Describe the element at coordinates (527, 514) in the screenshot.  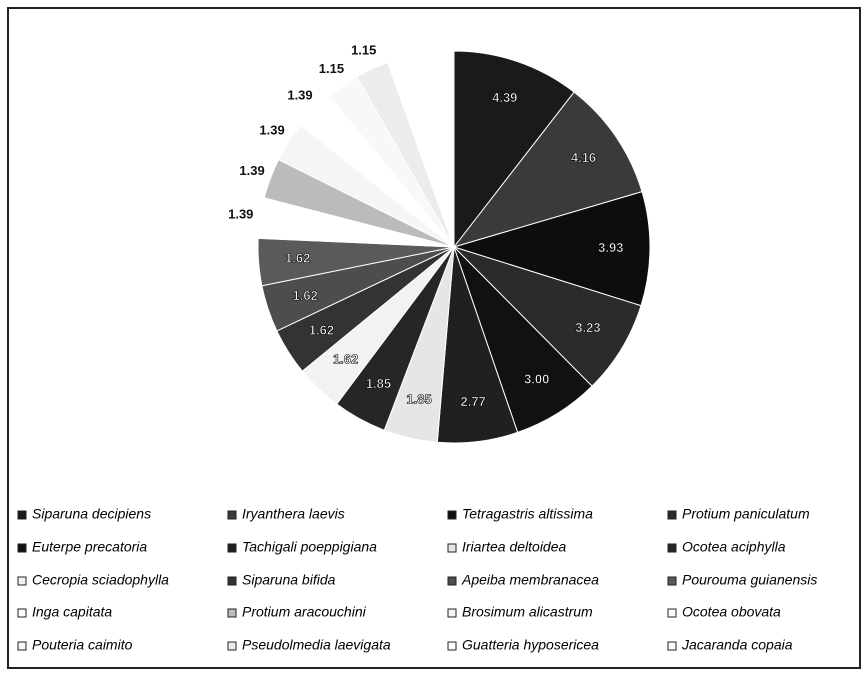
I see `legend-label: Tetragastris altissima` at that location.